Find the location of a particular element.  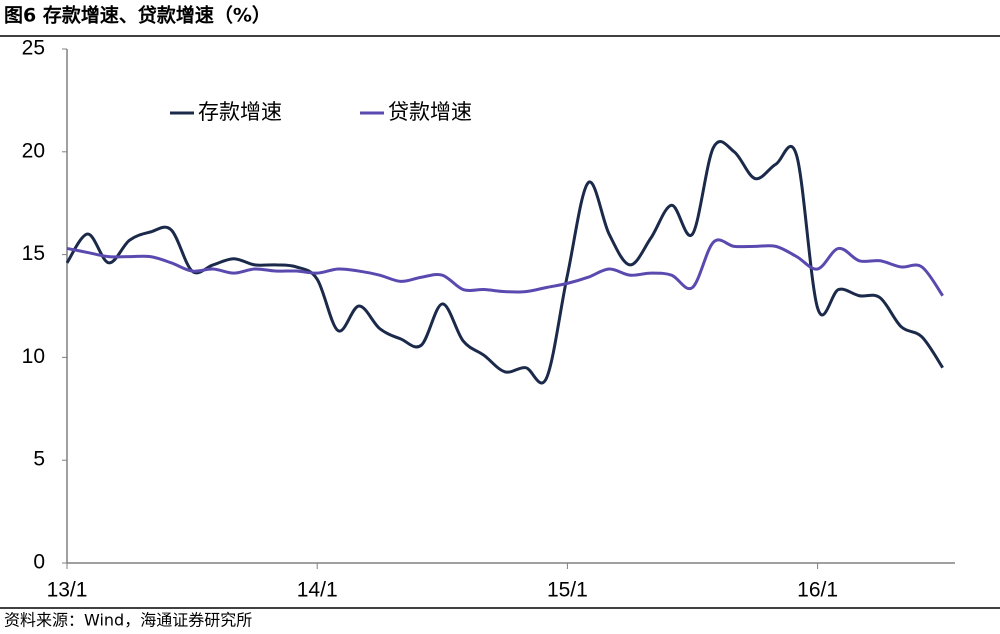

y-tick-label: 10 is located at coordinates (33, 356).